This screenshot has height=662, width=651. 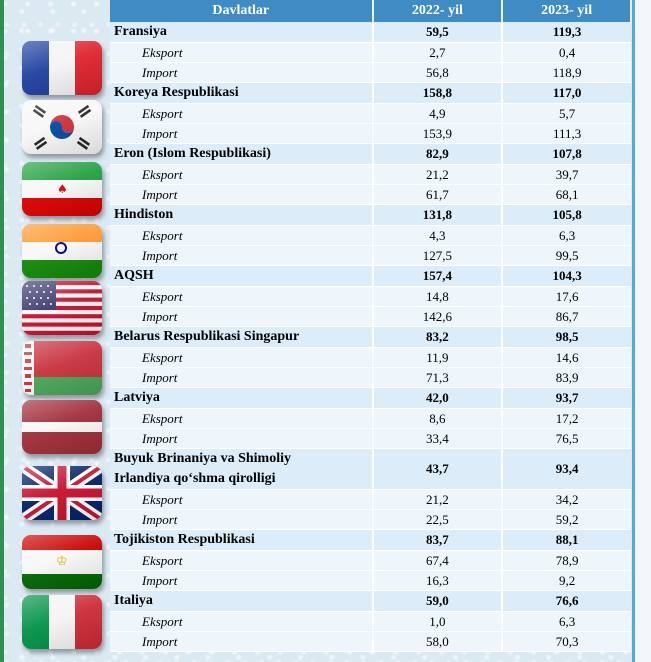 I want to click on country-row: AQSH 157,4 104,3, so click(x=370, y=276).